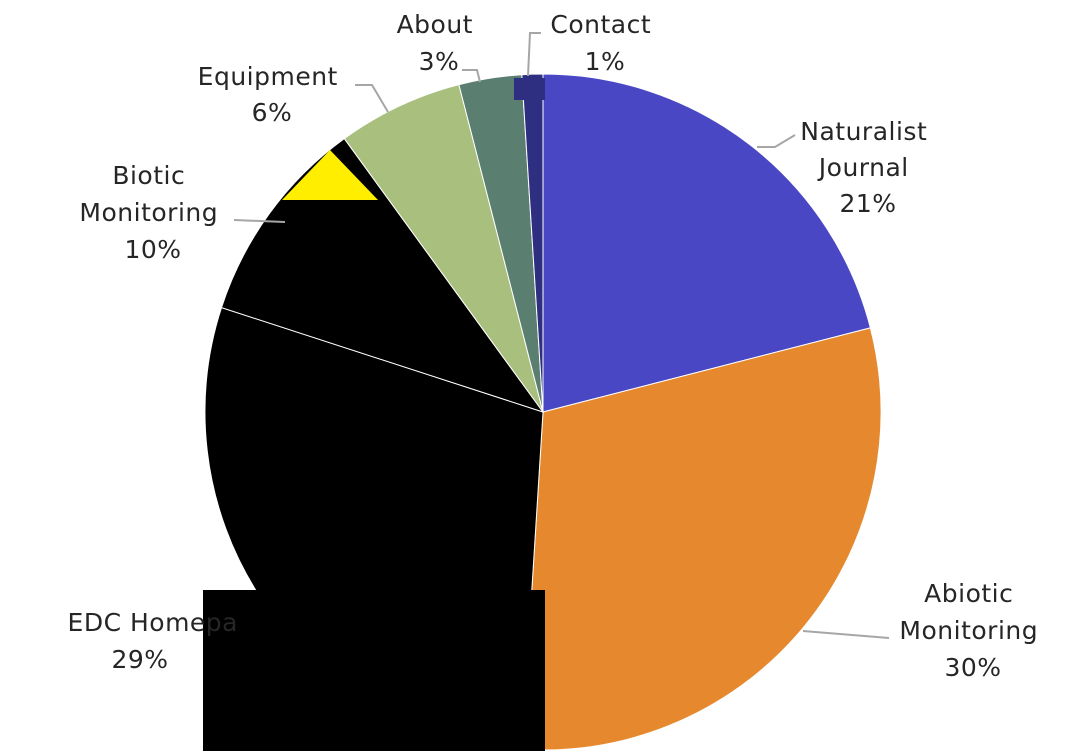  I want to click on label-edc-homepage: EDC Homepa 29%, so click(157, 641).